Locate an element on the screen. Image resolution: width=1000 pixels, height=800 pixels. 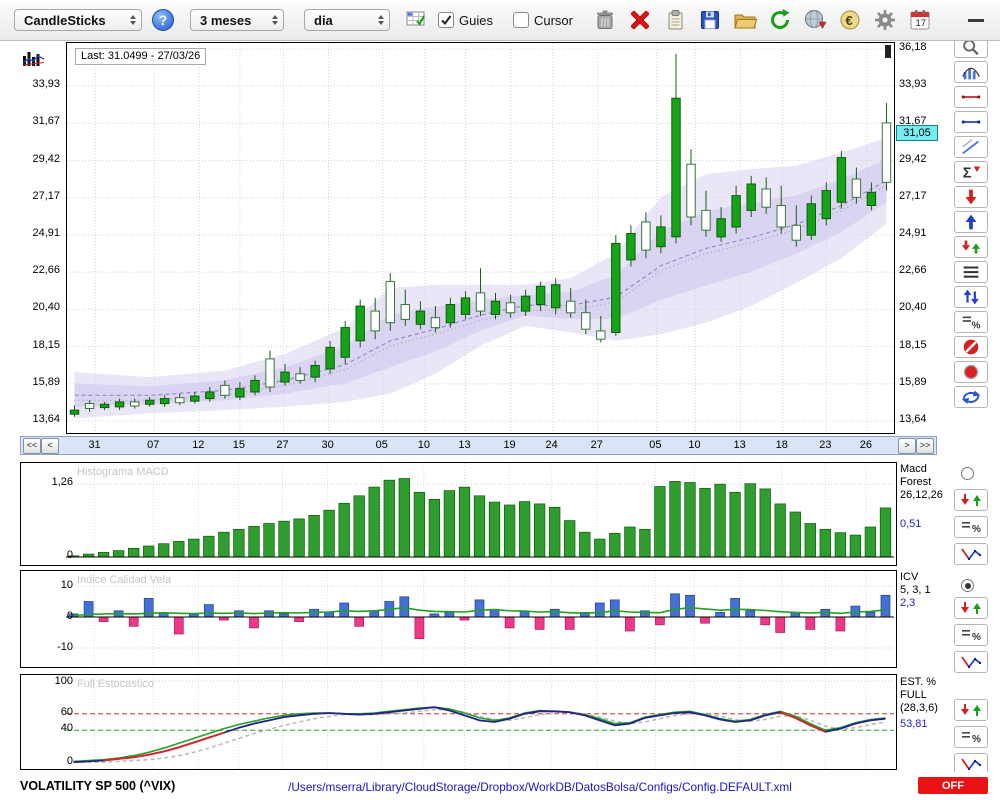
macd-watermark: Histograma MACD is located at coordinates (123, 472).